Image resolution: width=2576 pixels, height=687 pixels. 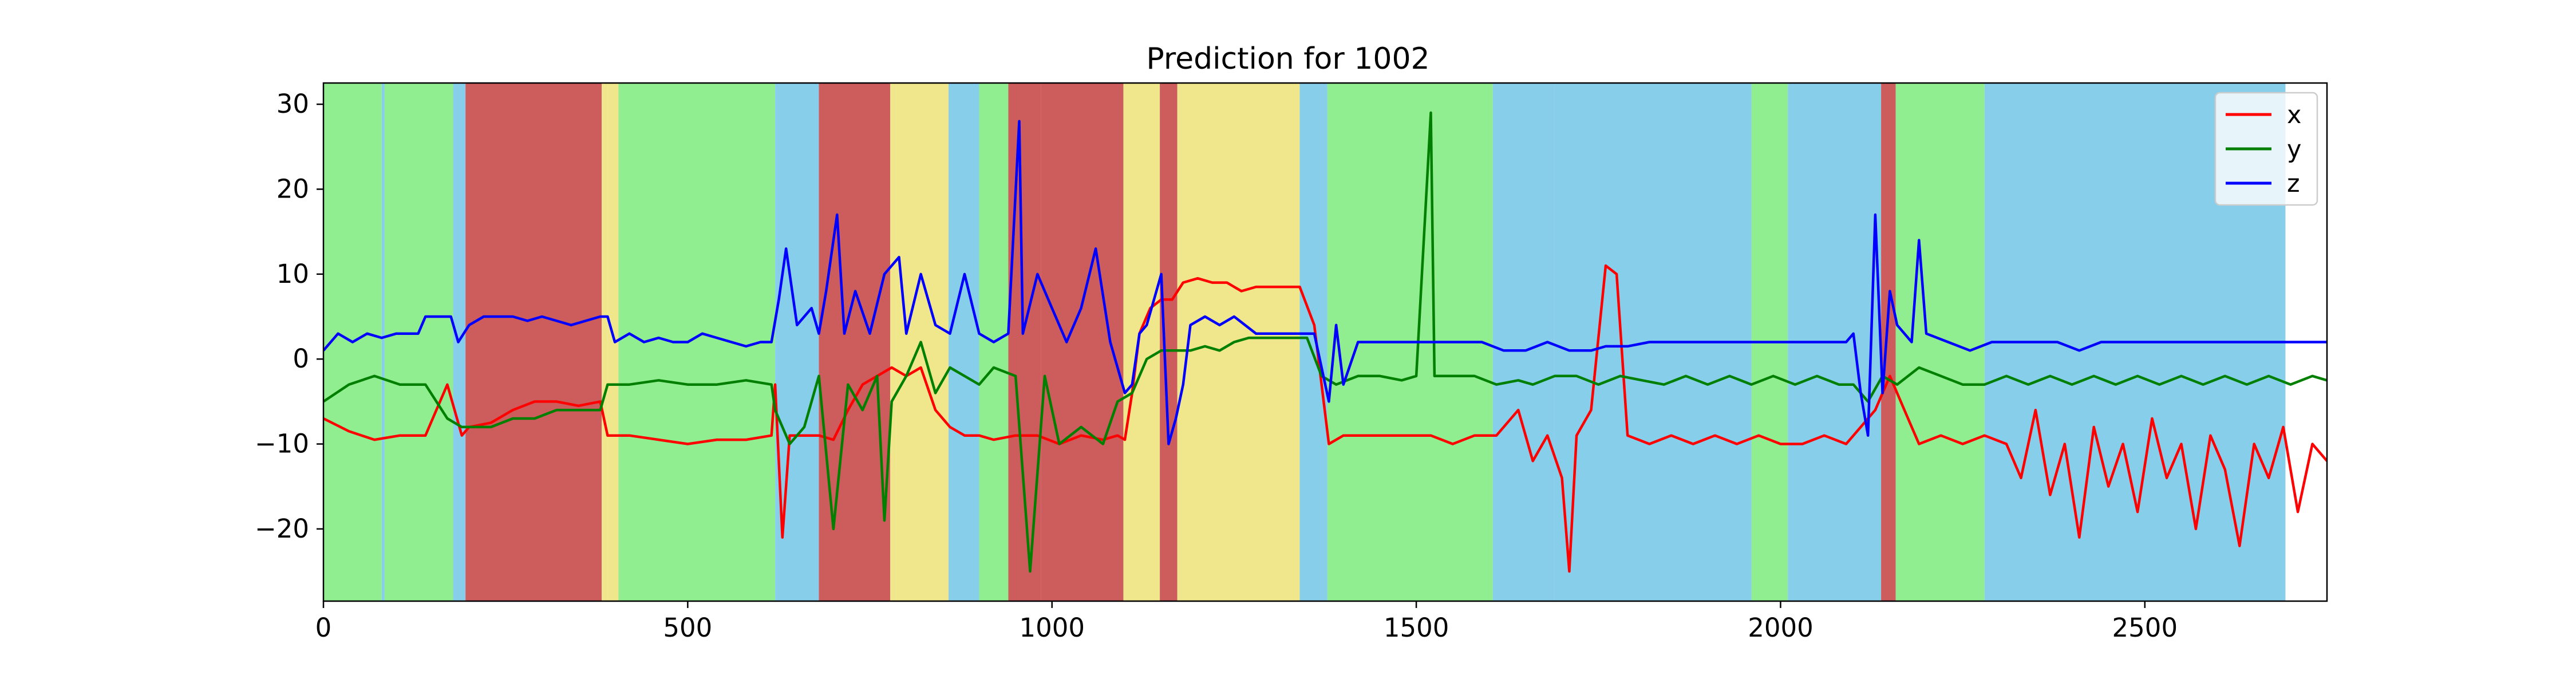 What do you see at coordinates (1287, 59) in the screenshot?
I see `chart-title: Prediction for 1002` at bounding box center [1287, 59].